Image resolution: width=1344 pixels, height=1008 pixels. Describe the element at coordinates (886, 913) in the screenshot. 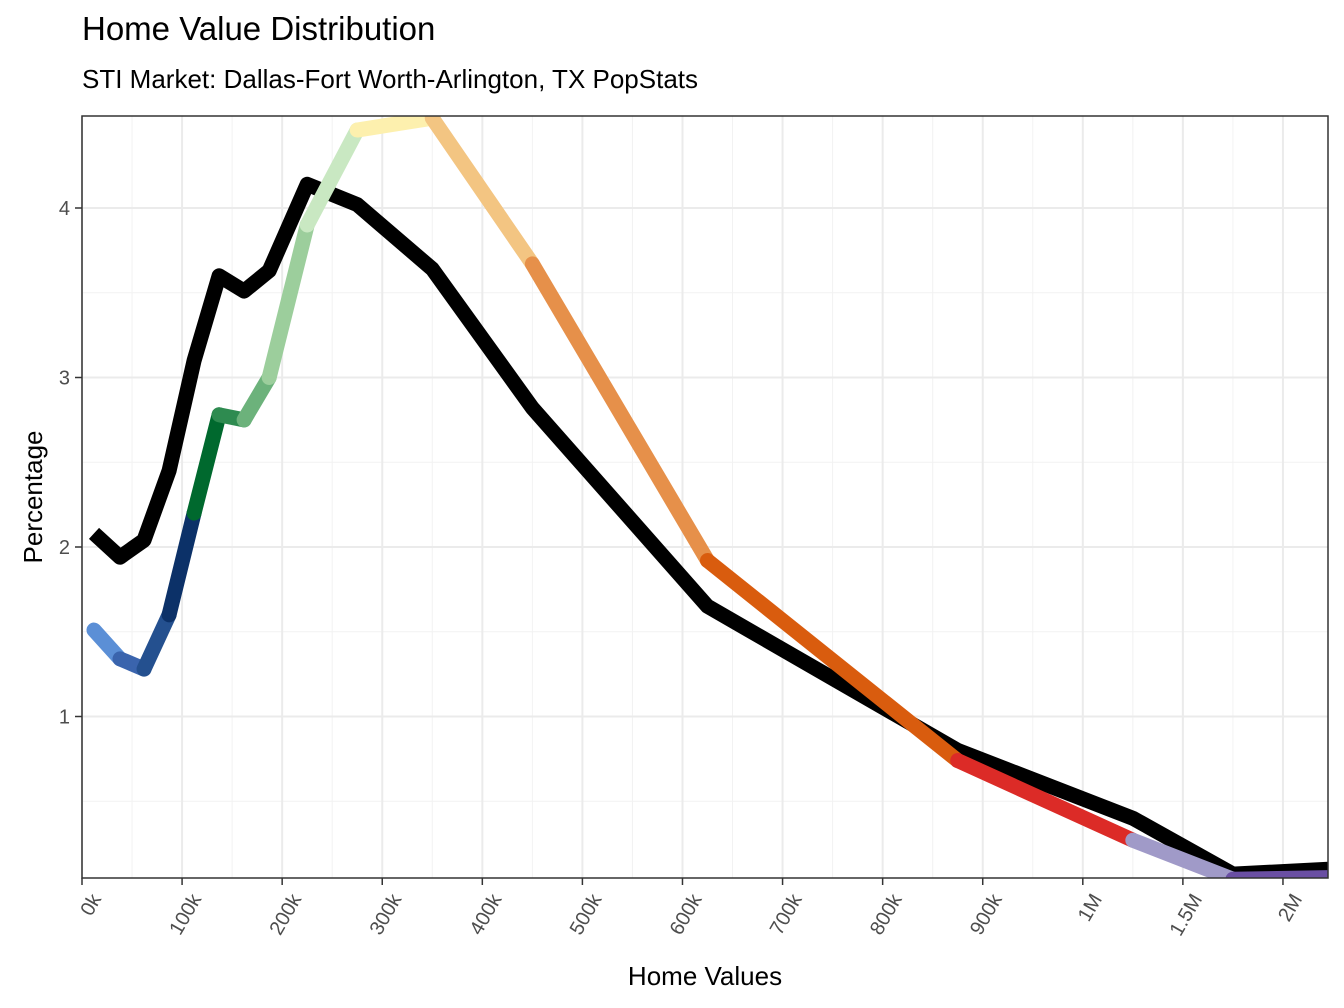

I see `x-tick-label: 800k` at that location.